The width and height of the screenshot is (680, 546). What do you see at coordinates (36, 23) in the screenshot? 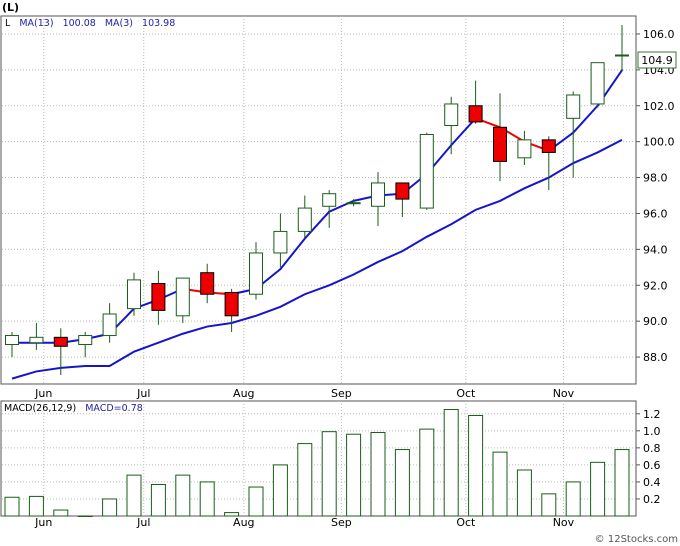
I see `legend-ma13-label: MA(13)` at bounding box center [36, 23].